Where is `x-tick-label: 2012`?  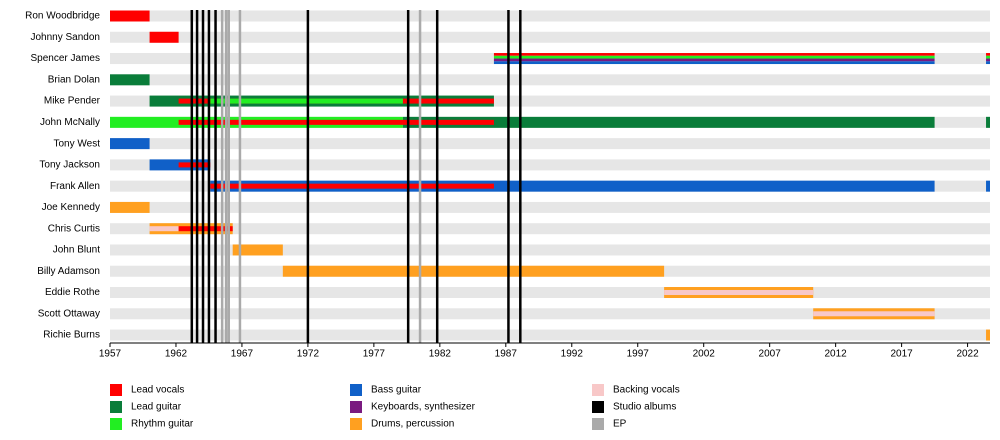 x-tick-label: 2012 is located at coordinates (836, 354).